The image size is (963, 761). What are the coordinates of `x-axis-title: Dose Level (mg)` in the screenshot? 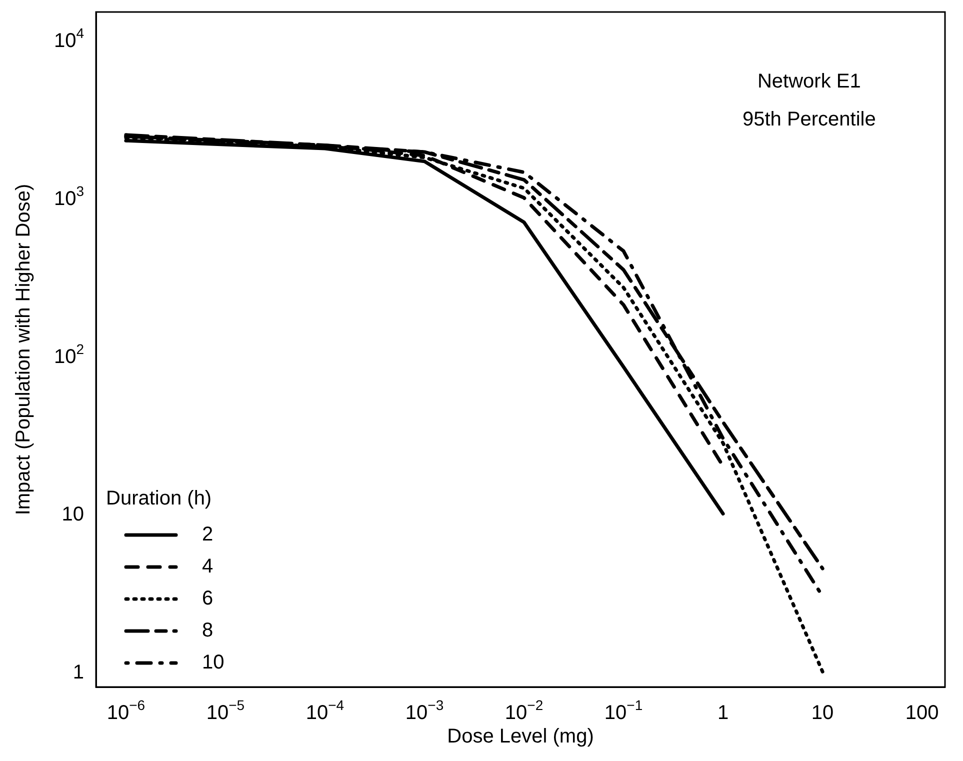 It's located at (520, 737).